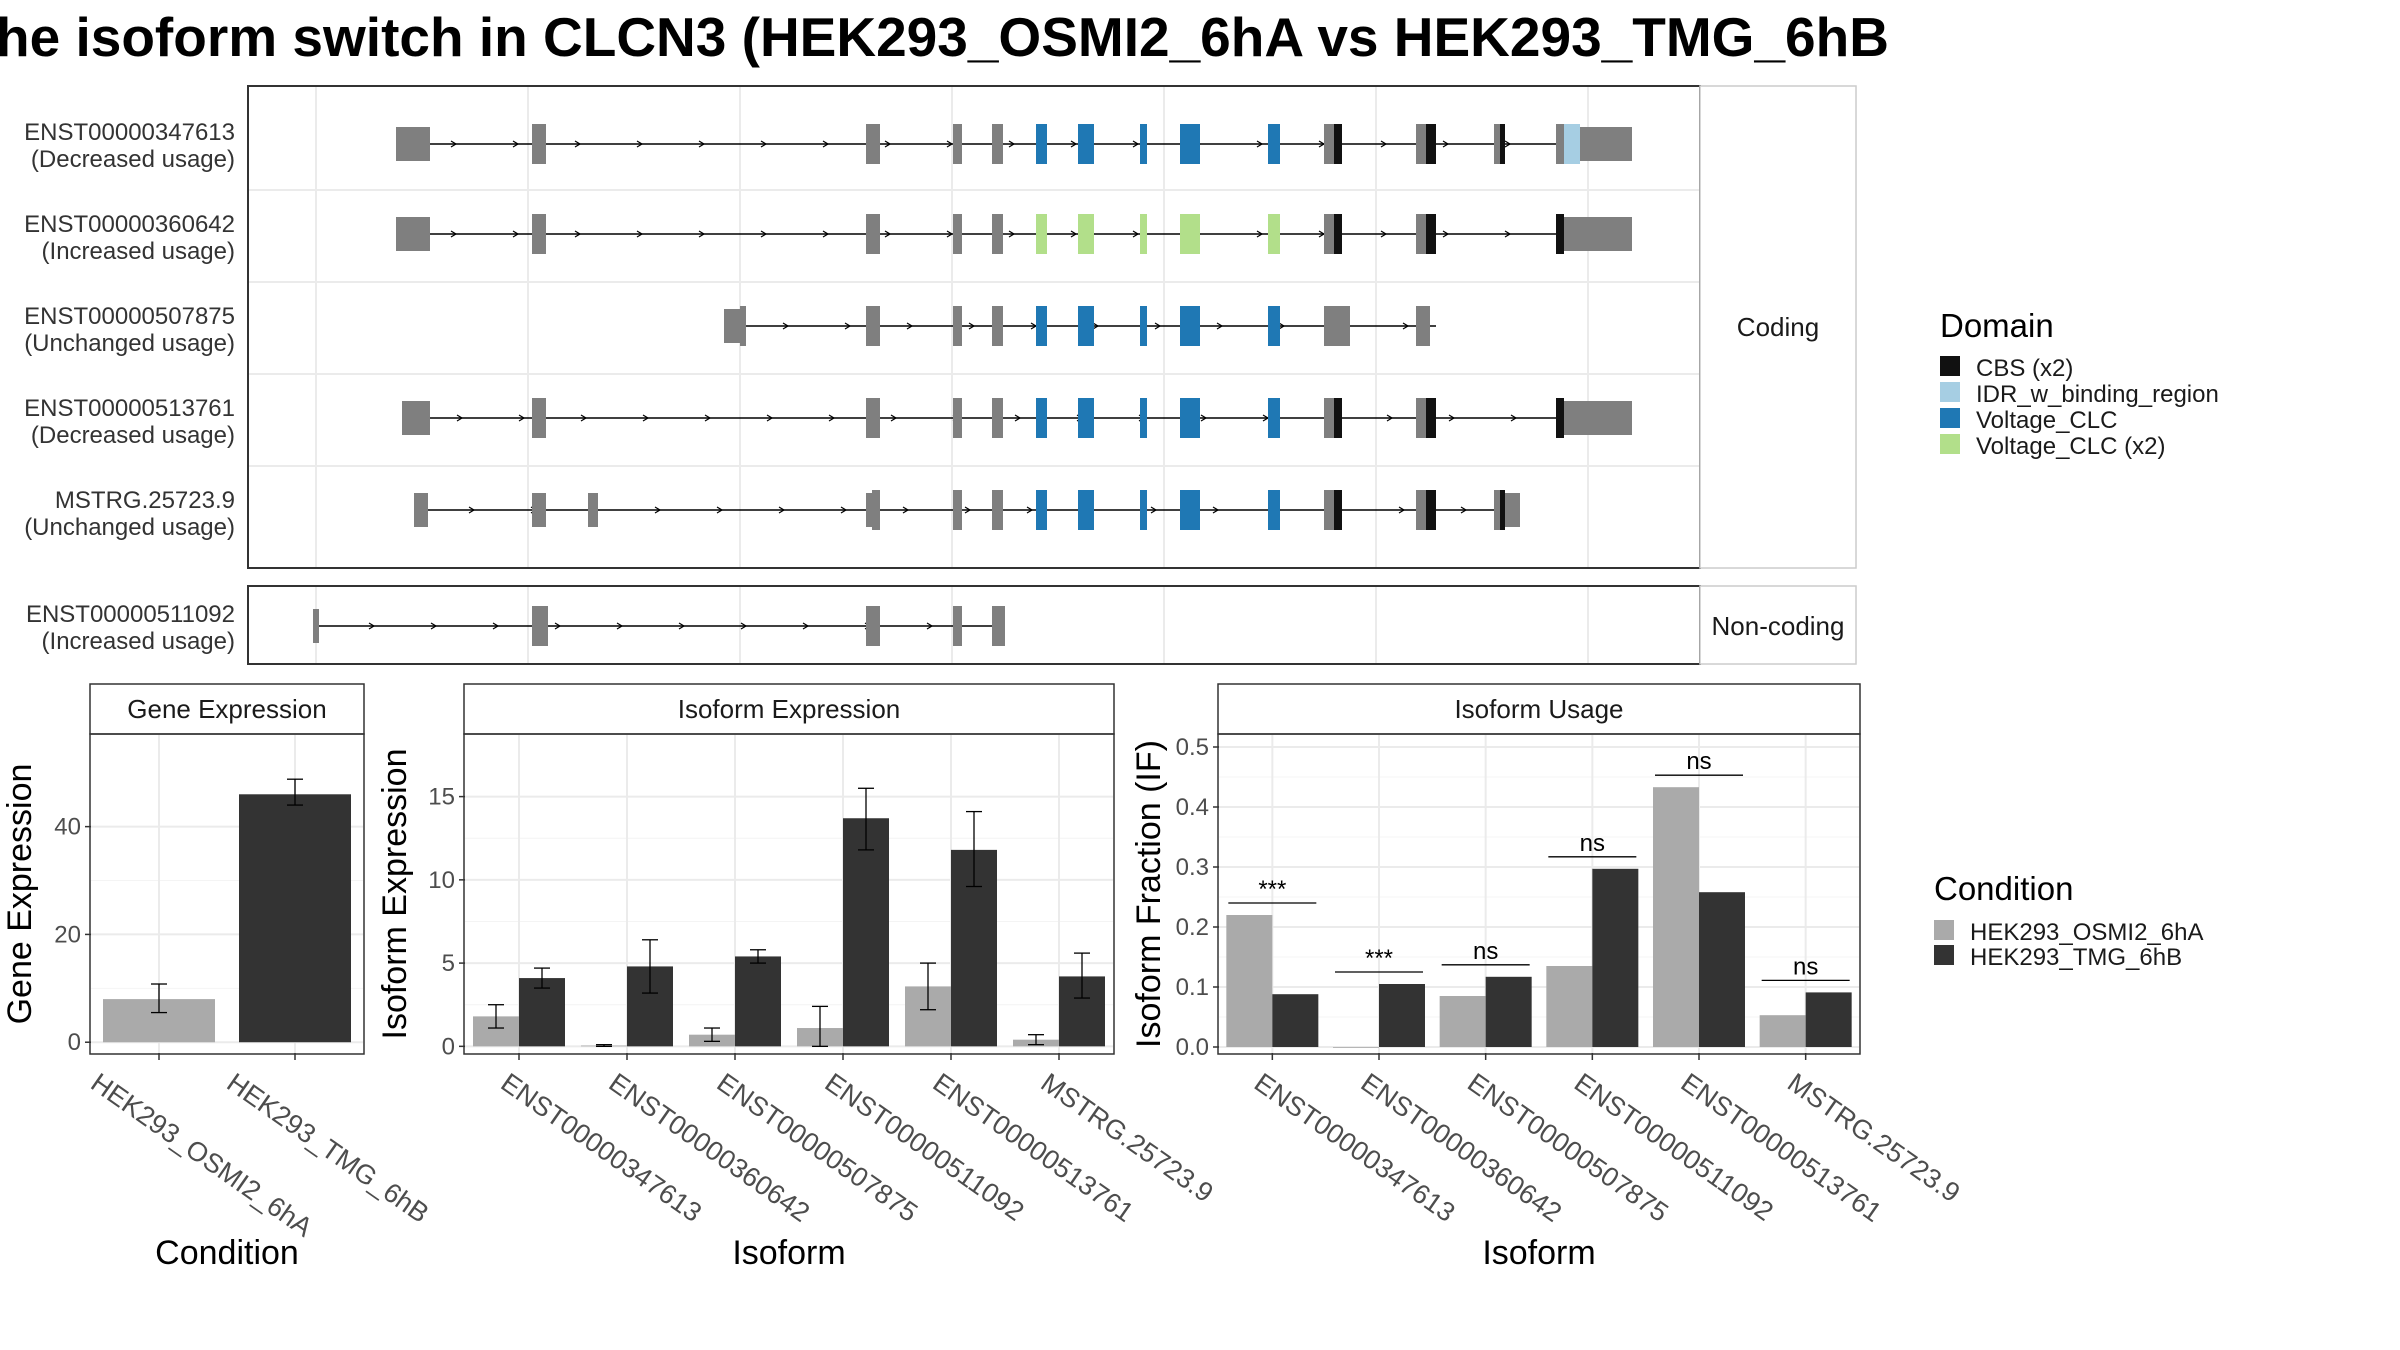 The image size is (2400, 1350). I want to click on x-tick-label: ENST00000511092, so click(925, 1146).